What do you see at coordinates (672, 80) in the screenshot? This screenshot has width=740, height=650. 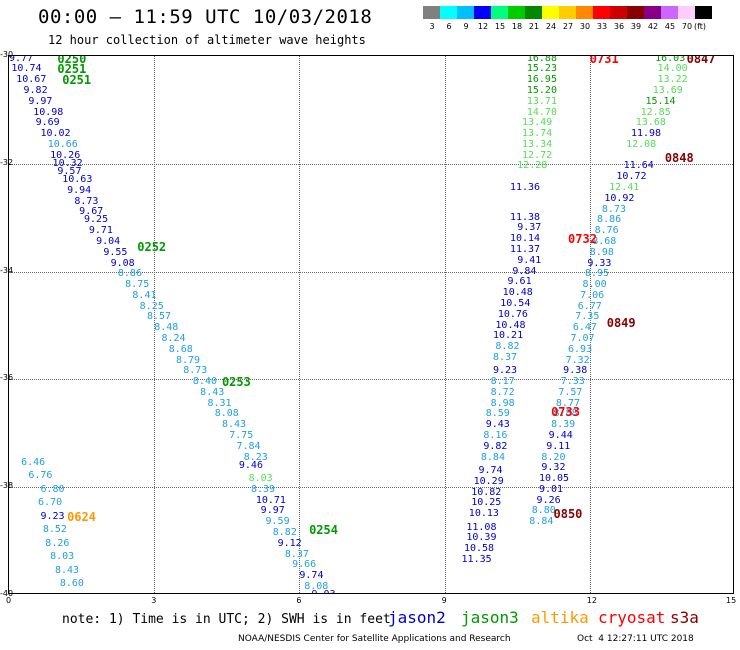 I see `wave-height-value: 13.22` at bounding box center [672, 80].